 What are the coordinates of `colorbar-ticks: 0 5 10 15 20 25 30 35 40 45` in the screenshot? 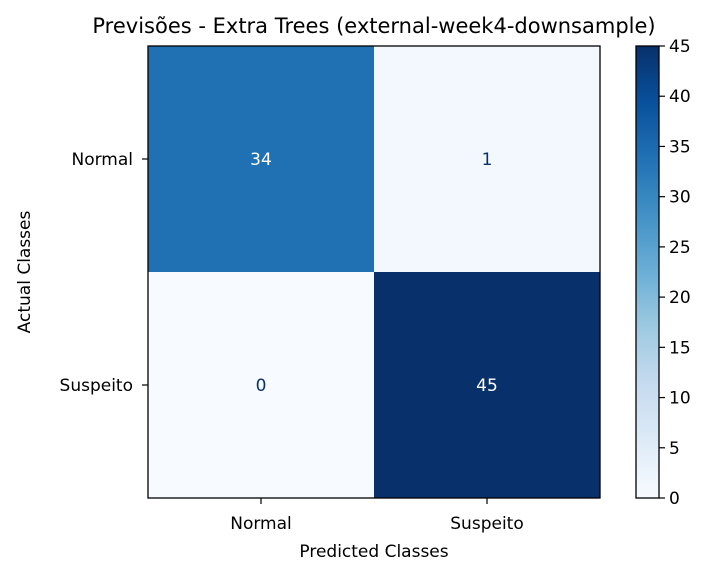 It's located at (675, 273).